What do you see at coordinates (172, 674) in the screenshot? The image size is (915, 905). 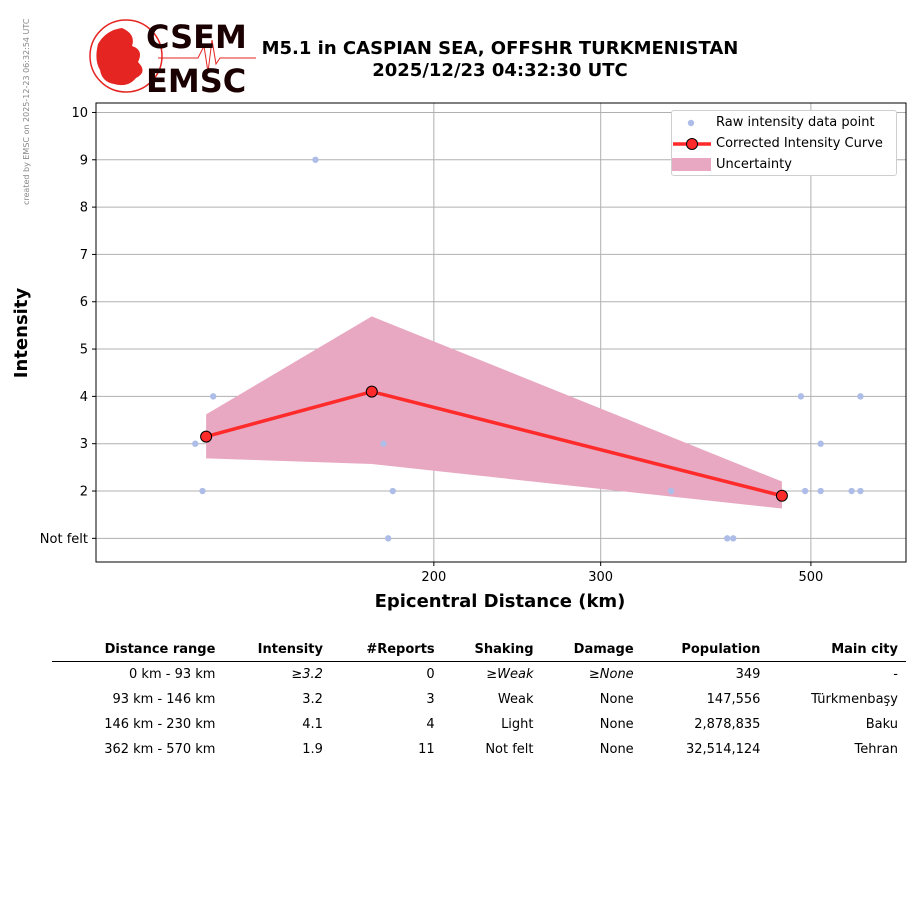 I see `cell-range: 0 km - 93 km` at bounding box center [172, 674].